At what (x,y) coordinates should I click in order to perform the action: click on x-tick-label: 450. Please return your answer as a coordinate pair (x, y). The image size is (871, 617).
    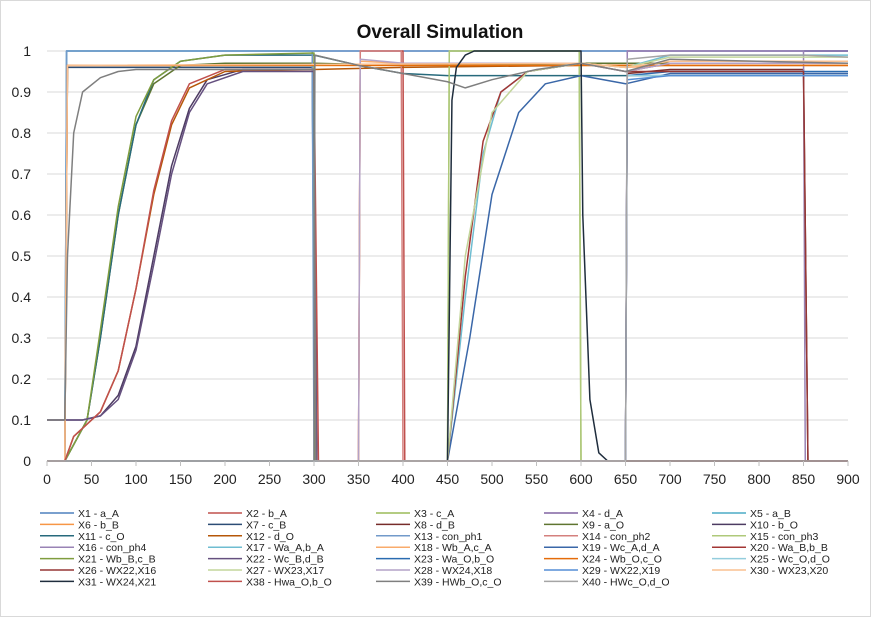
    Looking at the image, I should click on (448, 479).